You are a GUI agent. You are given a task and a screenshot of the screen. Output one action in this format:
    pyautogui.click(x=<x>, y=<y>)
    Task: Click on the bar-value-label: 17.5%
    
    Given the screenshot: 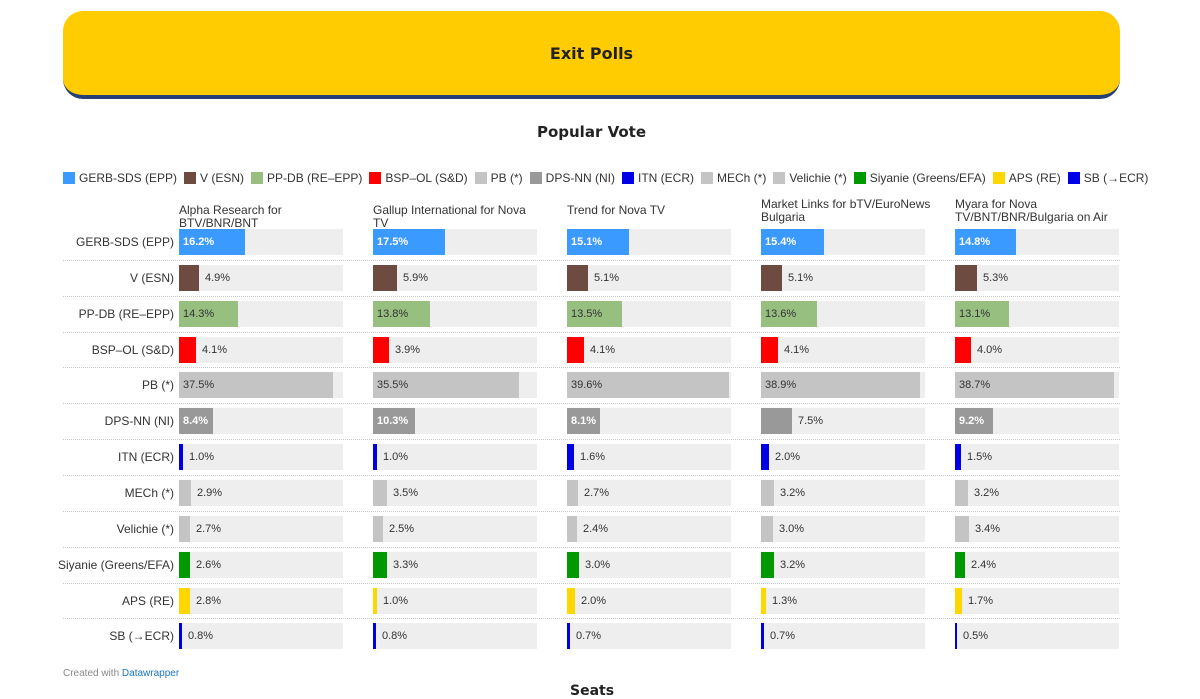 What is the action you would take?
    pyautogui.click(x=393, y=242)
    